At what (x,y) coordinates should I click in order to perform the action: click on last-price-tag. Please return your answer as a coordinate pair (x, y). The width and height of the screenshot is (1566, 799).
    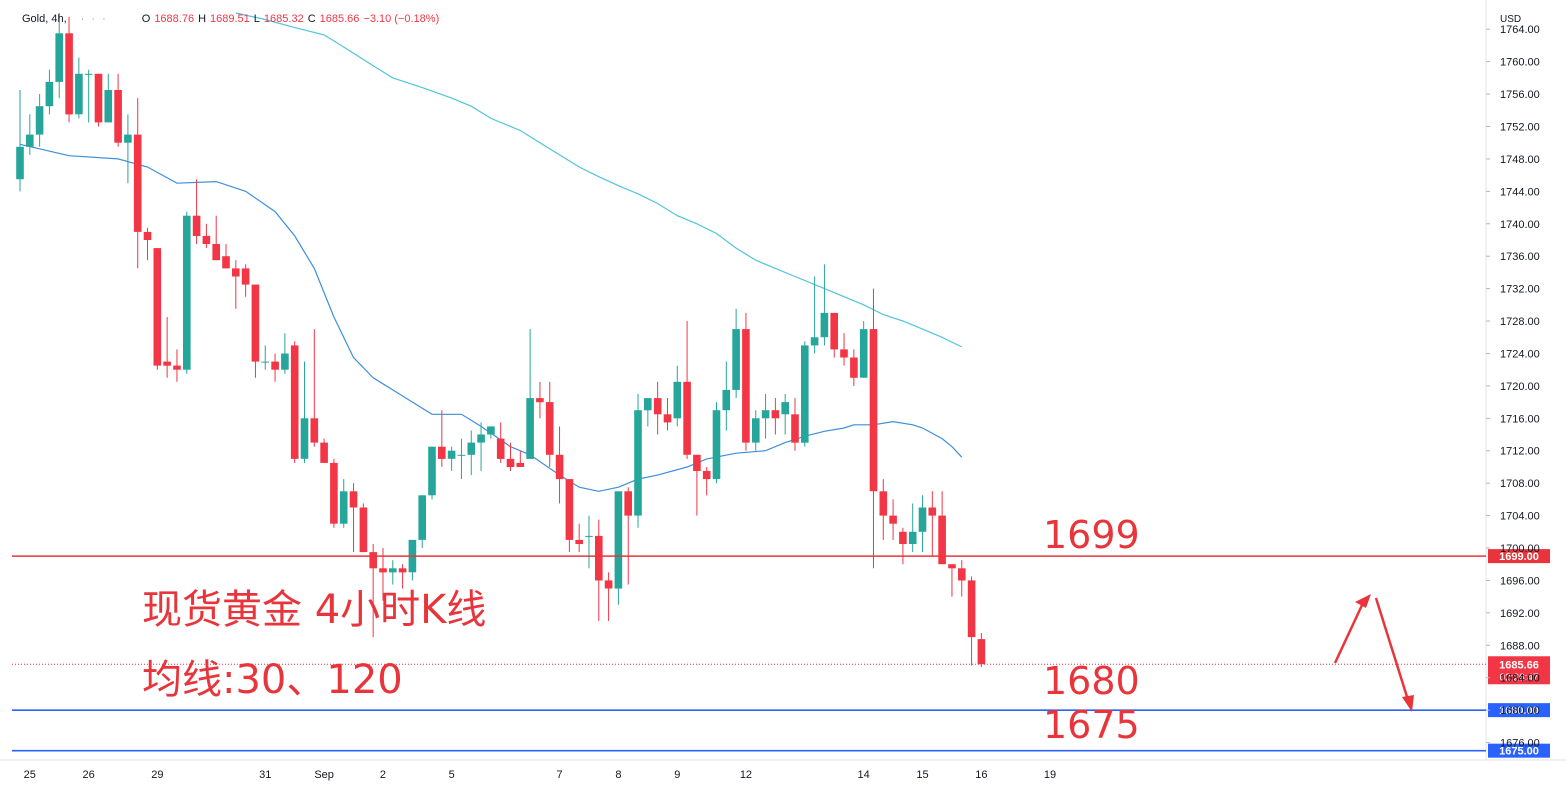
    Looking at the image, I should click on (1519, 670).